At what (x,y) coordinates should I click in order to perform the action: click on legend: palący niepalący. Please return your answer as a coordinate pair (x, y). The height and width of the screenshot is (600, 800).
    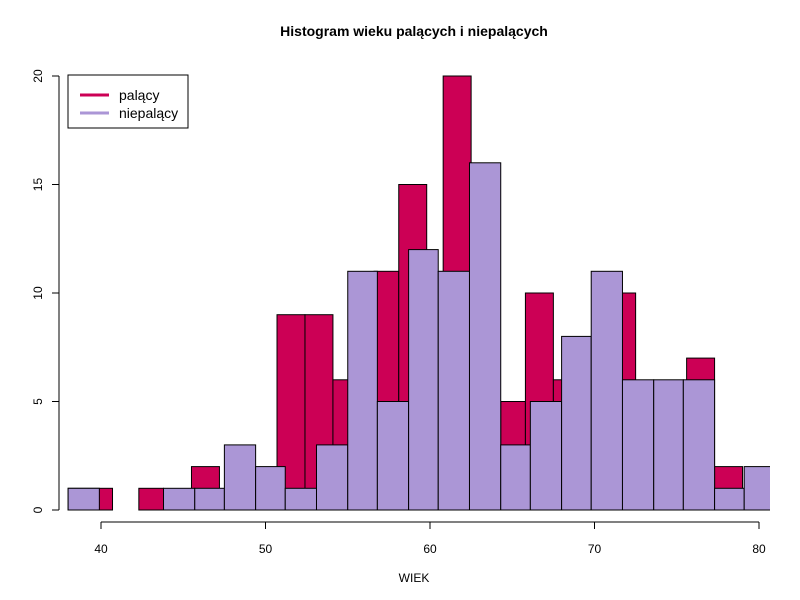
    Looking at the image, I should click on (128, 101).